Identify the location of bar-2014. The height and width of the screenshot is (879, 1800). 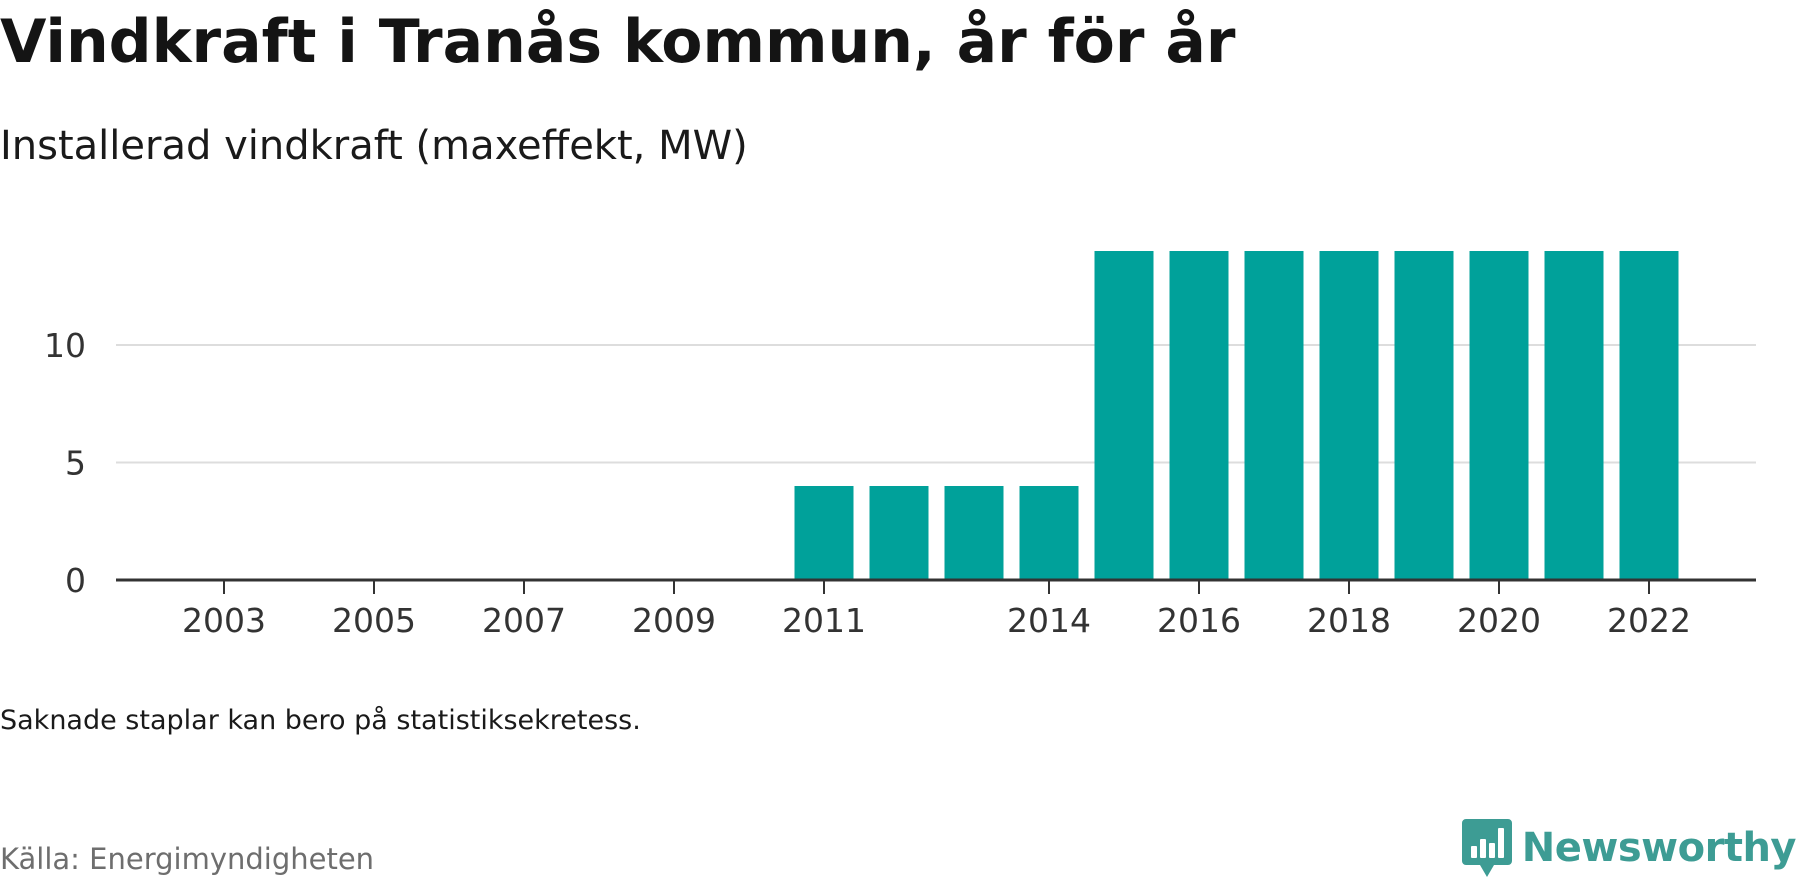
(1049, 533).